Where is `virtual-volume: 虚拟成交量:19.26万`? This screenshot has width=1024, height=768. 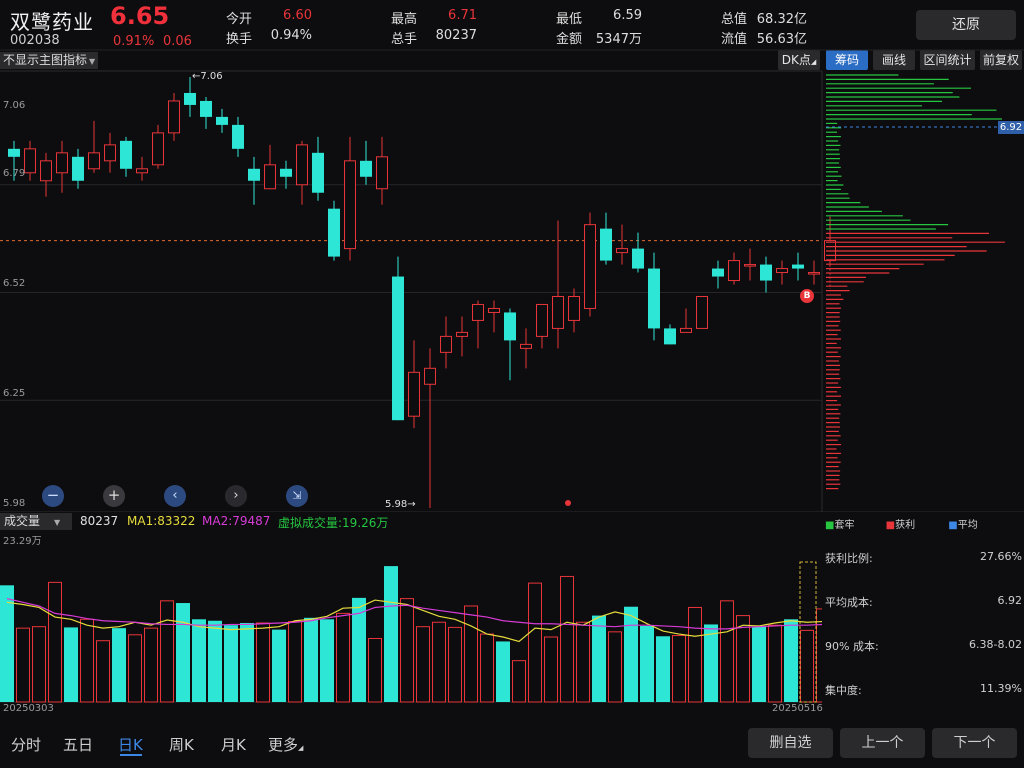 virtual-volume: 虚拟成交量:19.26万 is located at coordinates (333, 523).